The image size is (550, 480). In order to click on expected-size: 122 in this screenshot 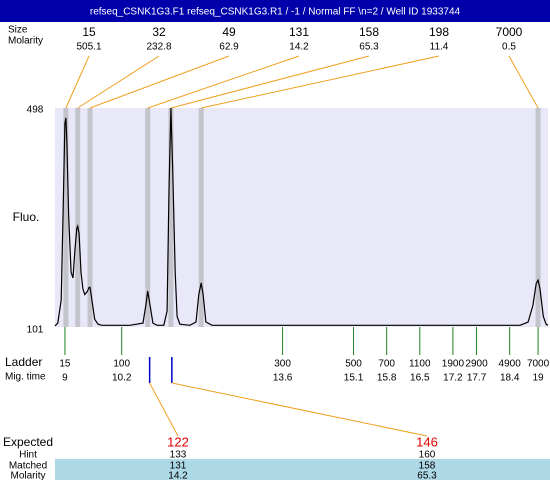, I will do `click(178, 441)`.